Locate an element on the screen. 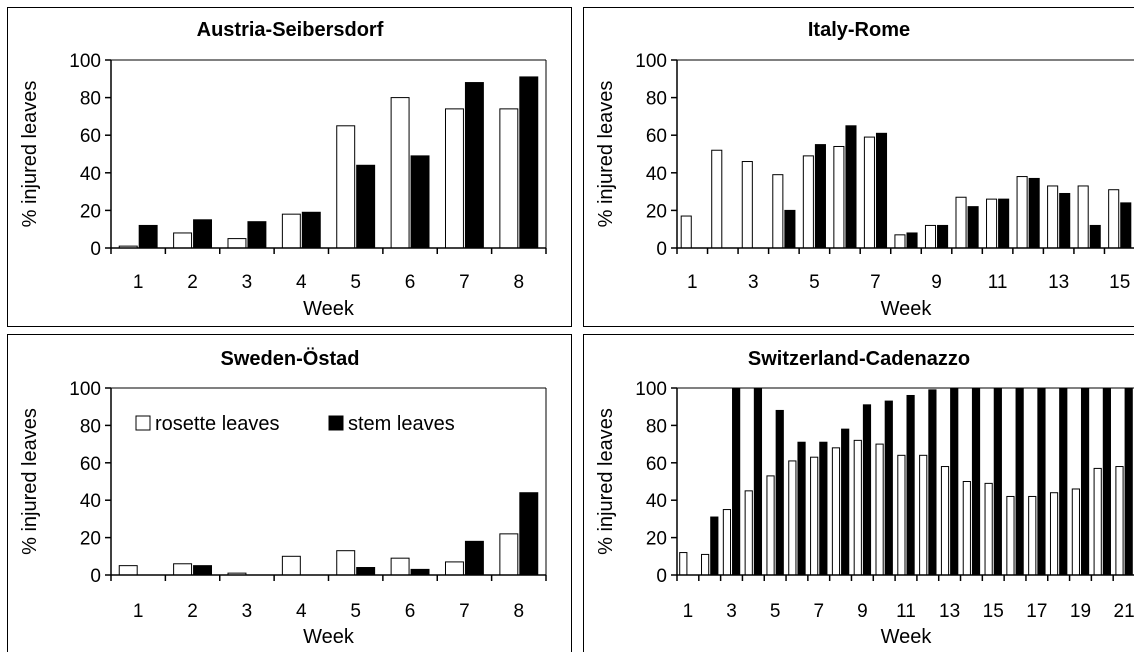  chart-title: Sweden-Östad is located at coordinates (290, 358).